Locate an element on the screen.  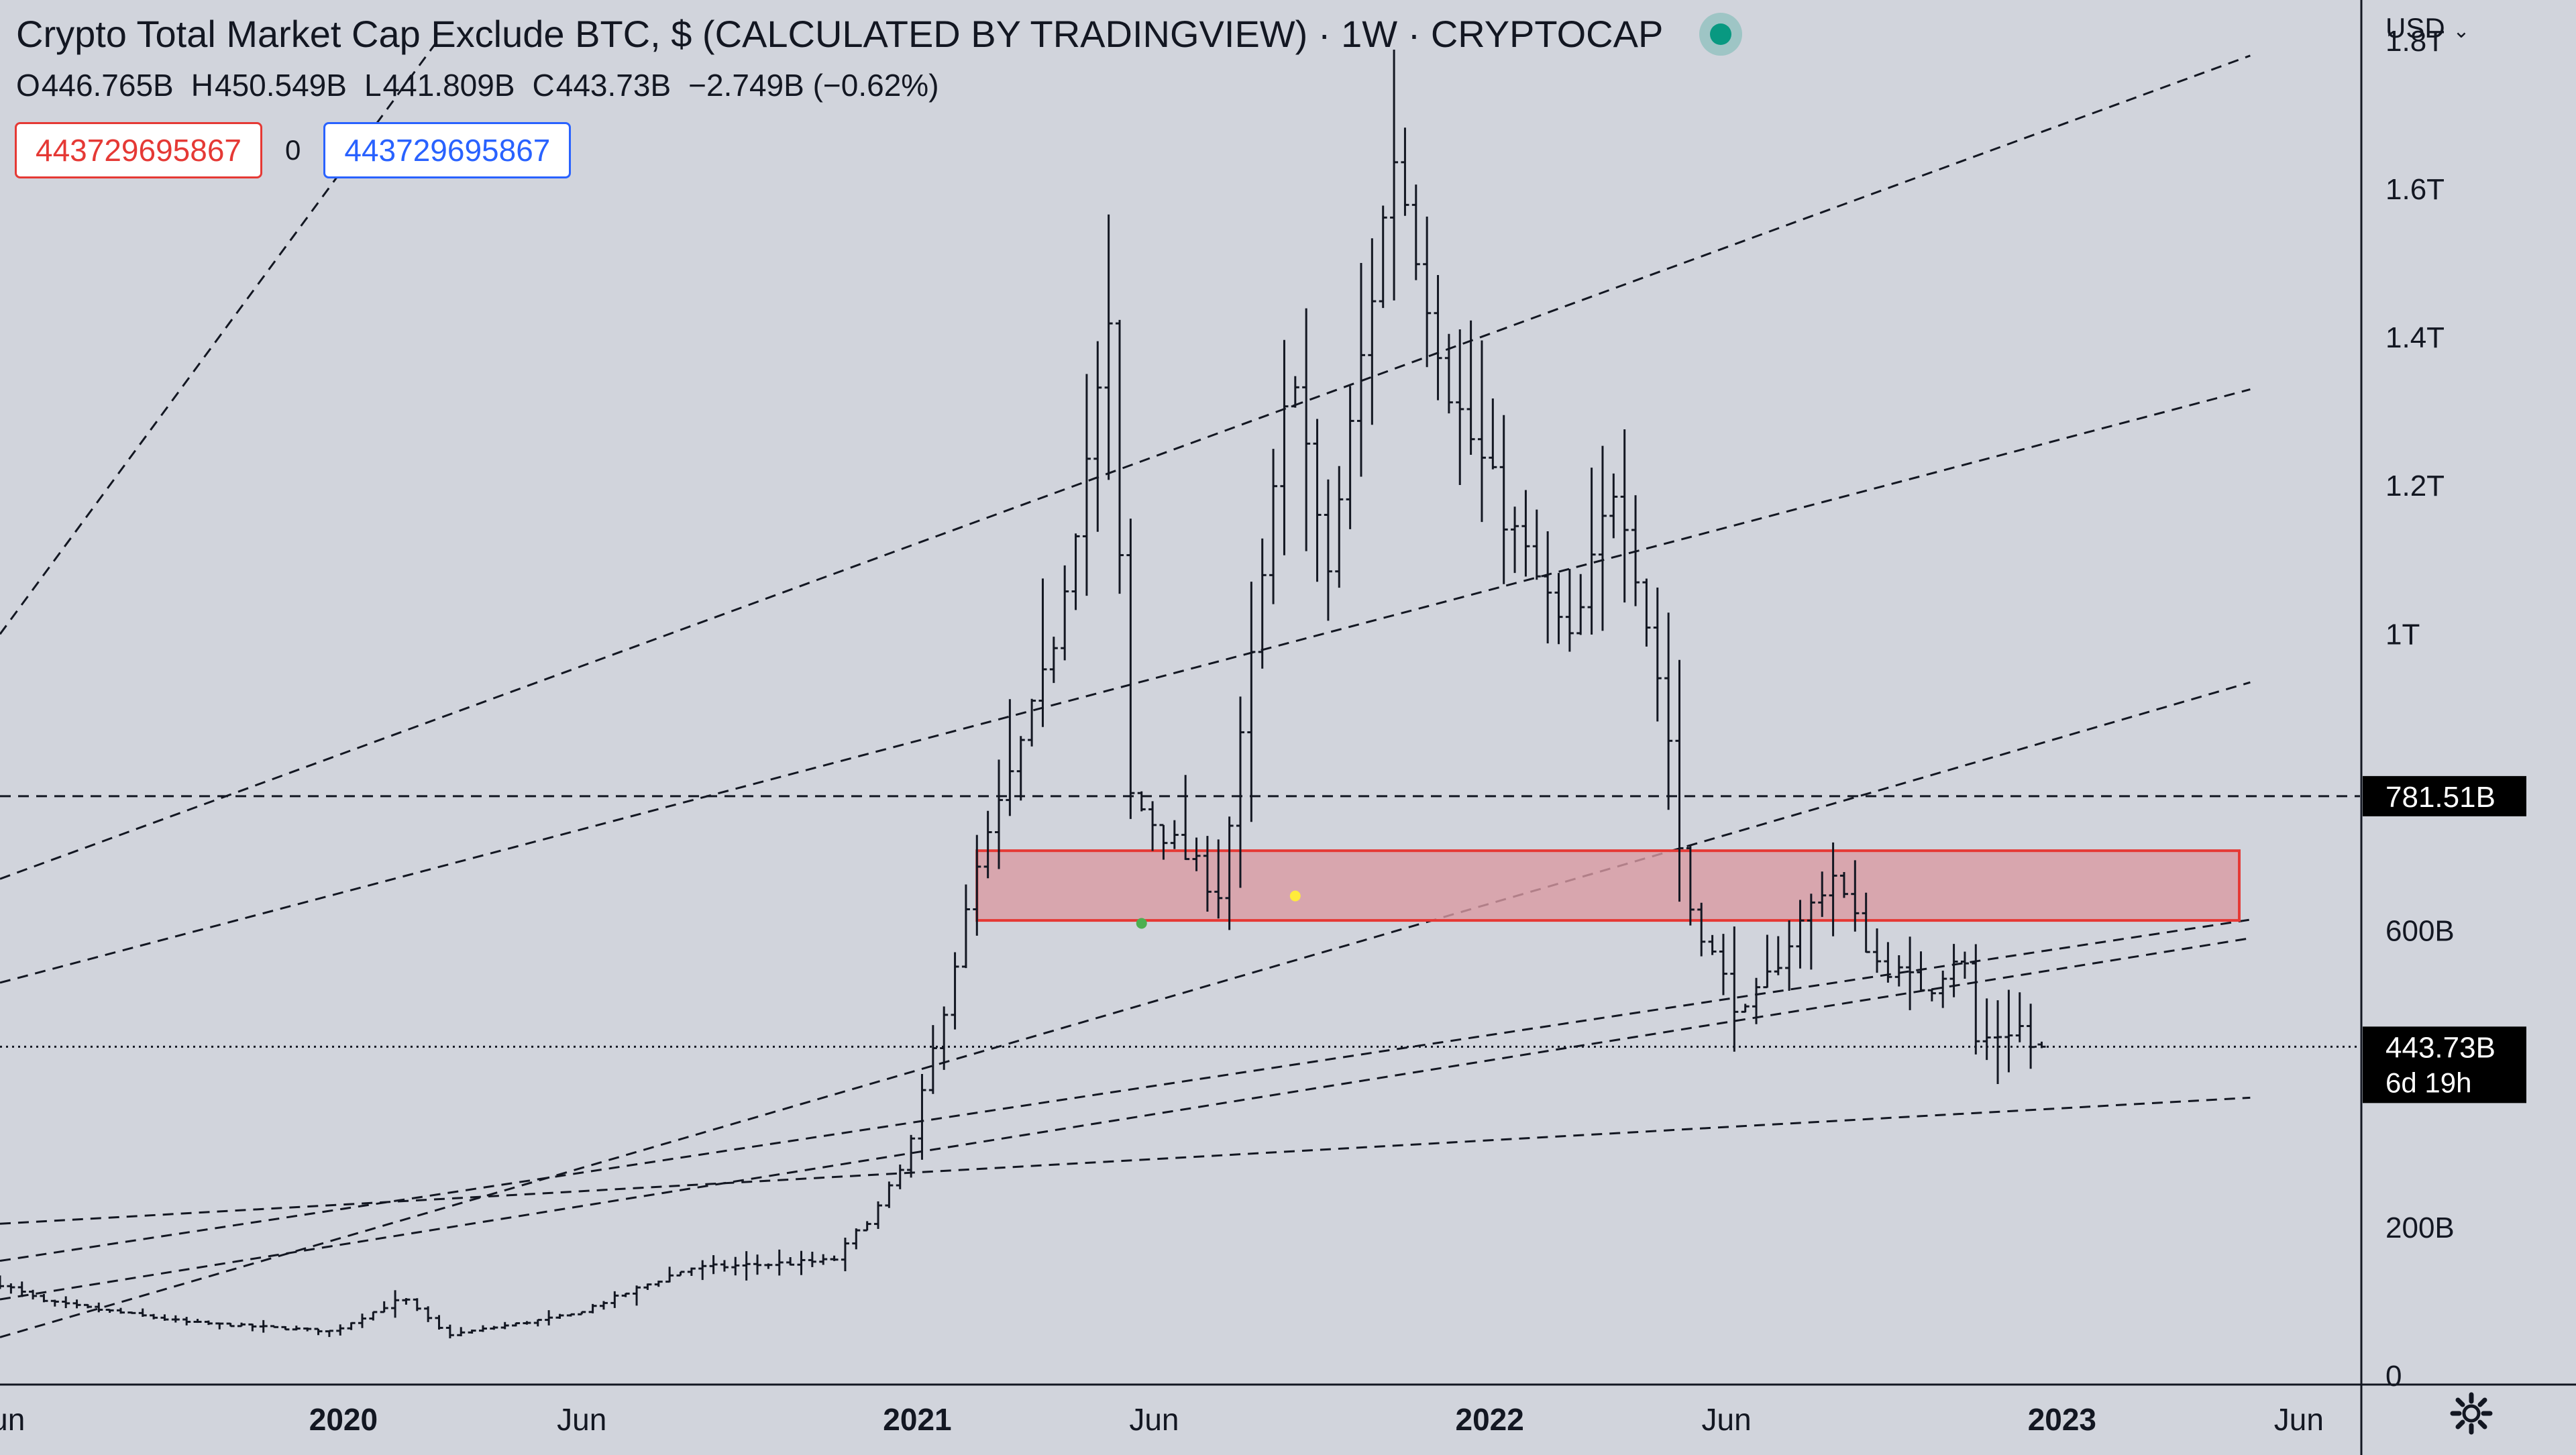
low-value-box: 443729695867 is located at coordinates (138, 150).